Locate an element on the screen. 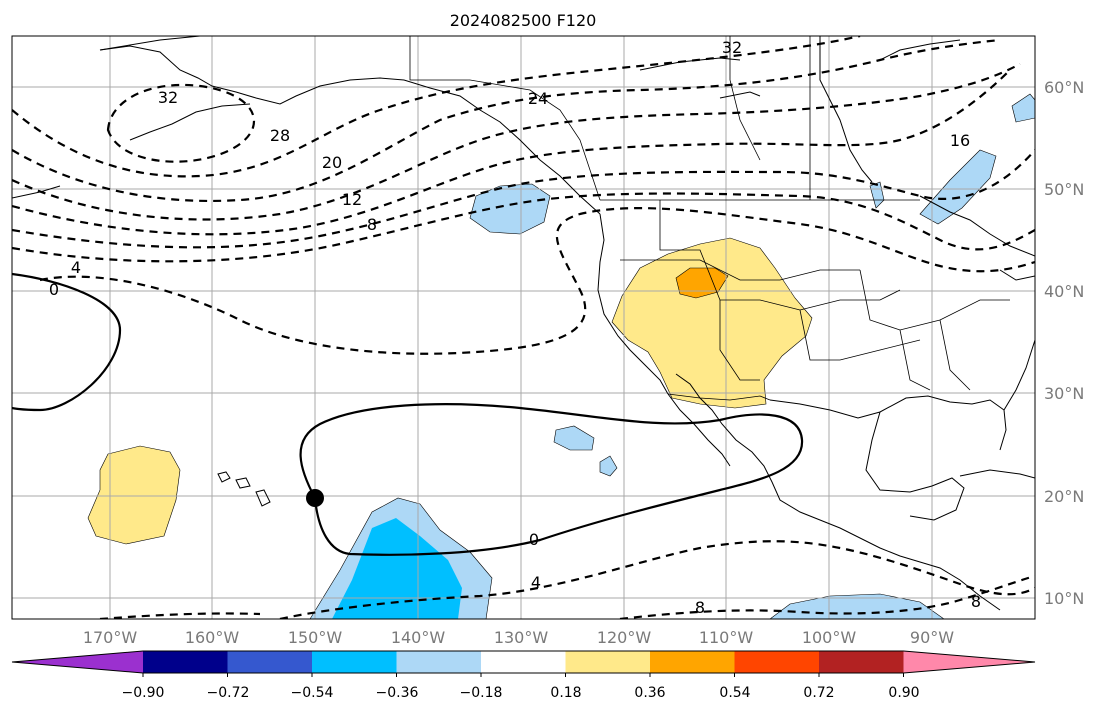  positive-anomaly-sw-us is located at coordinates (712, 323).